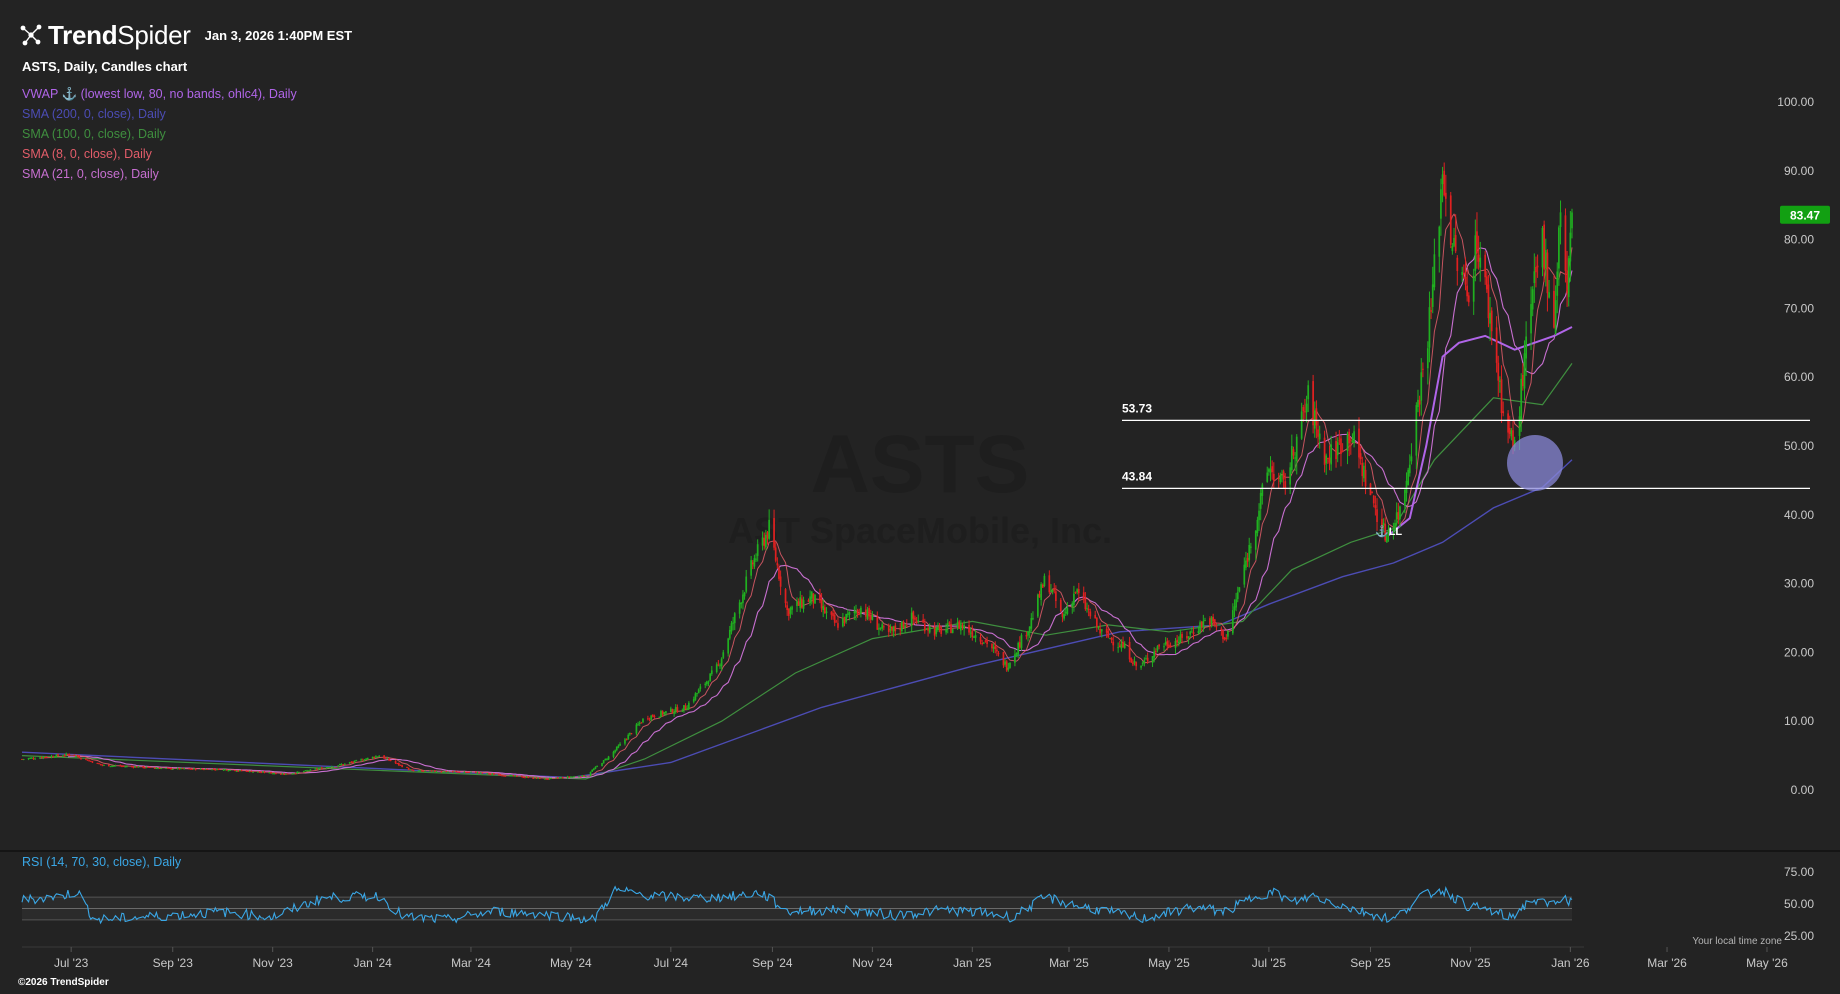 Image resolution: width=1840 pixels, height=994 pixels. Describe the element at coordinates (1388, 531) in the screenshot. I see `anchor-ll-marker: ⚓LL` at that location.